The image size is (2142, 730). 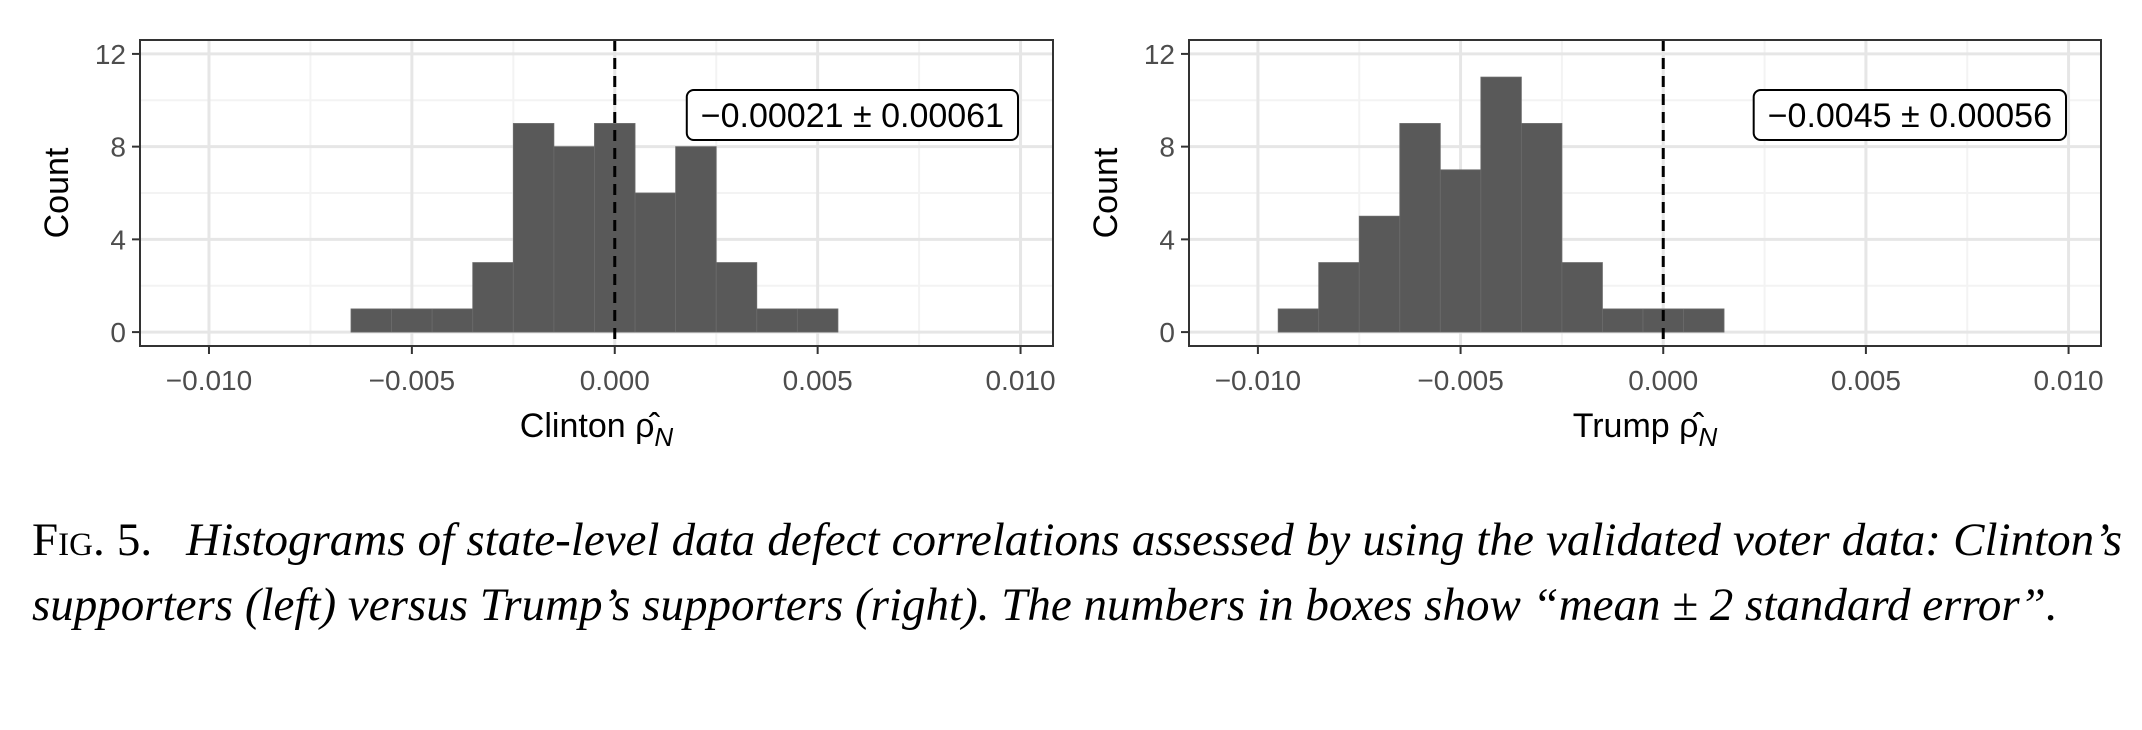 I want to click on annotation-label: −0.00021 ± 0.00061, so click(x=852, y=116).